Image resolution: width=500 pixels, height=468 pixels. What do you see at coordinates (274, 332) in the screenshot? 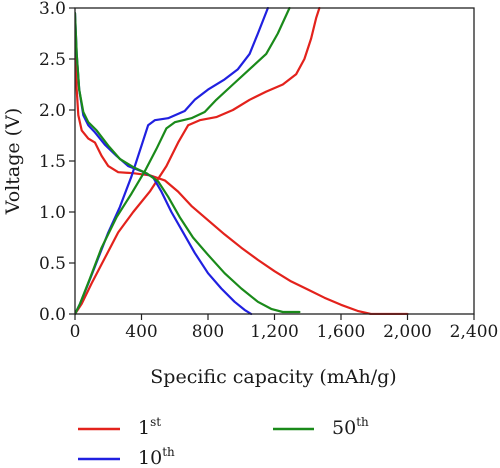
I see `x-tick-label: 1,200` at bounding box center [274, 332].